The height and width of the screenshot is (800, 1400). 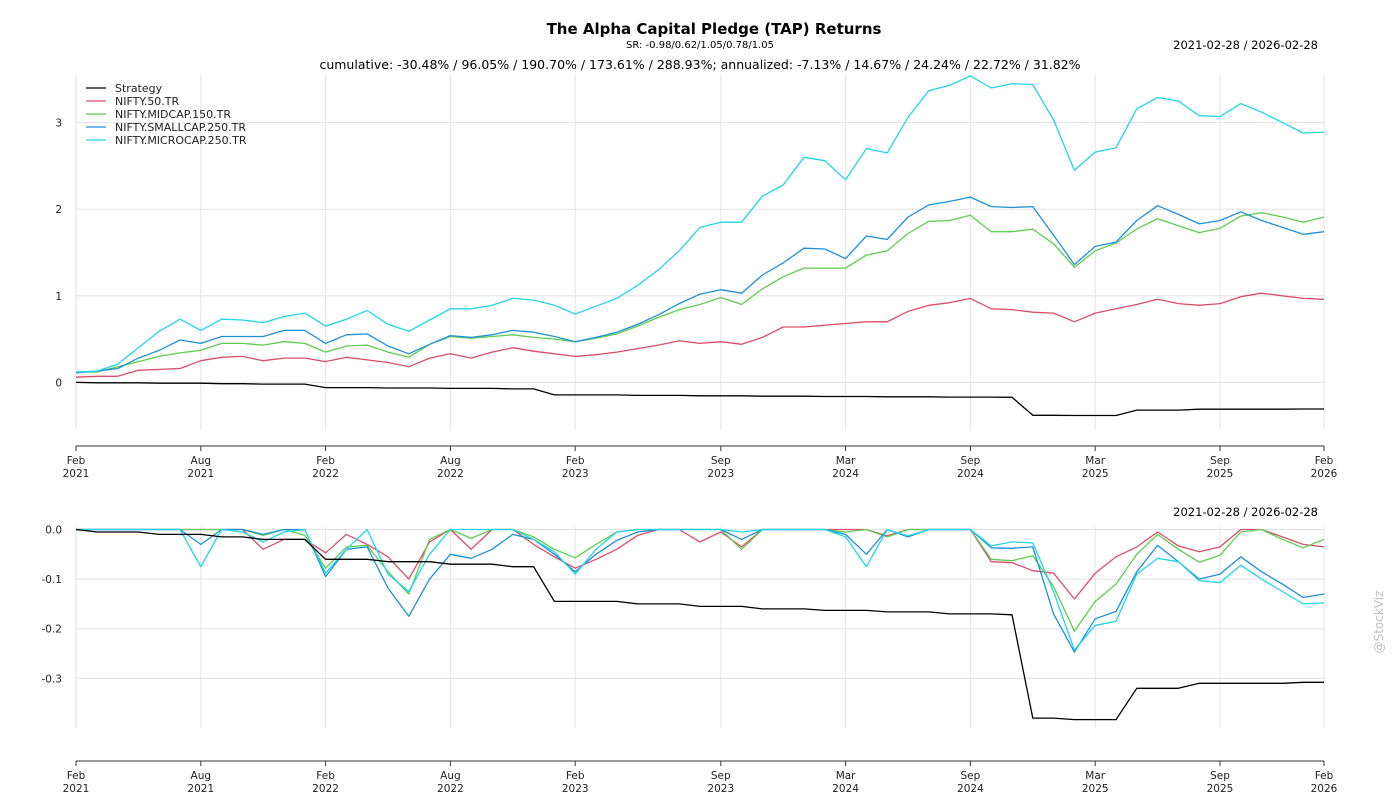 I want to click on drawdown-y-tick-label: -0.3, so click(x=52, y=679).